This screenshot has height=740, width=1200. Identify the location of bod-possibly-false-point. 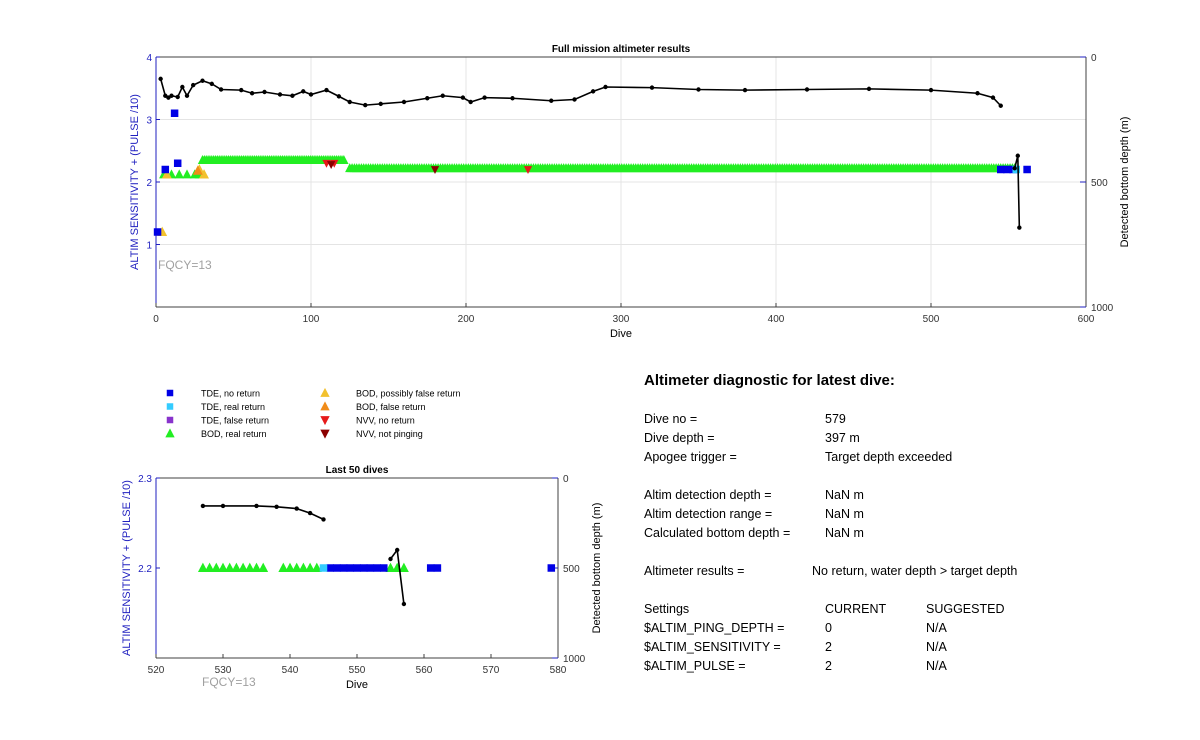
(204, 174).